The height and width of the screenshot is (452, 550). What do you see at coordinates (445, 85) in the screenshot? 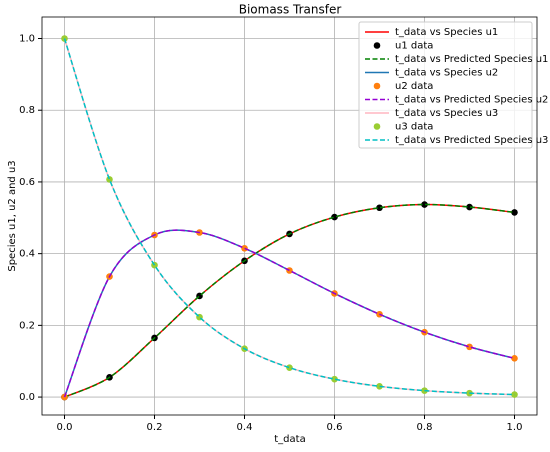
I see `legend-box` at bounding box center [445, 85].